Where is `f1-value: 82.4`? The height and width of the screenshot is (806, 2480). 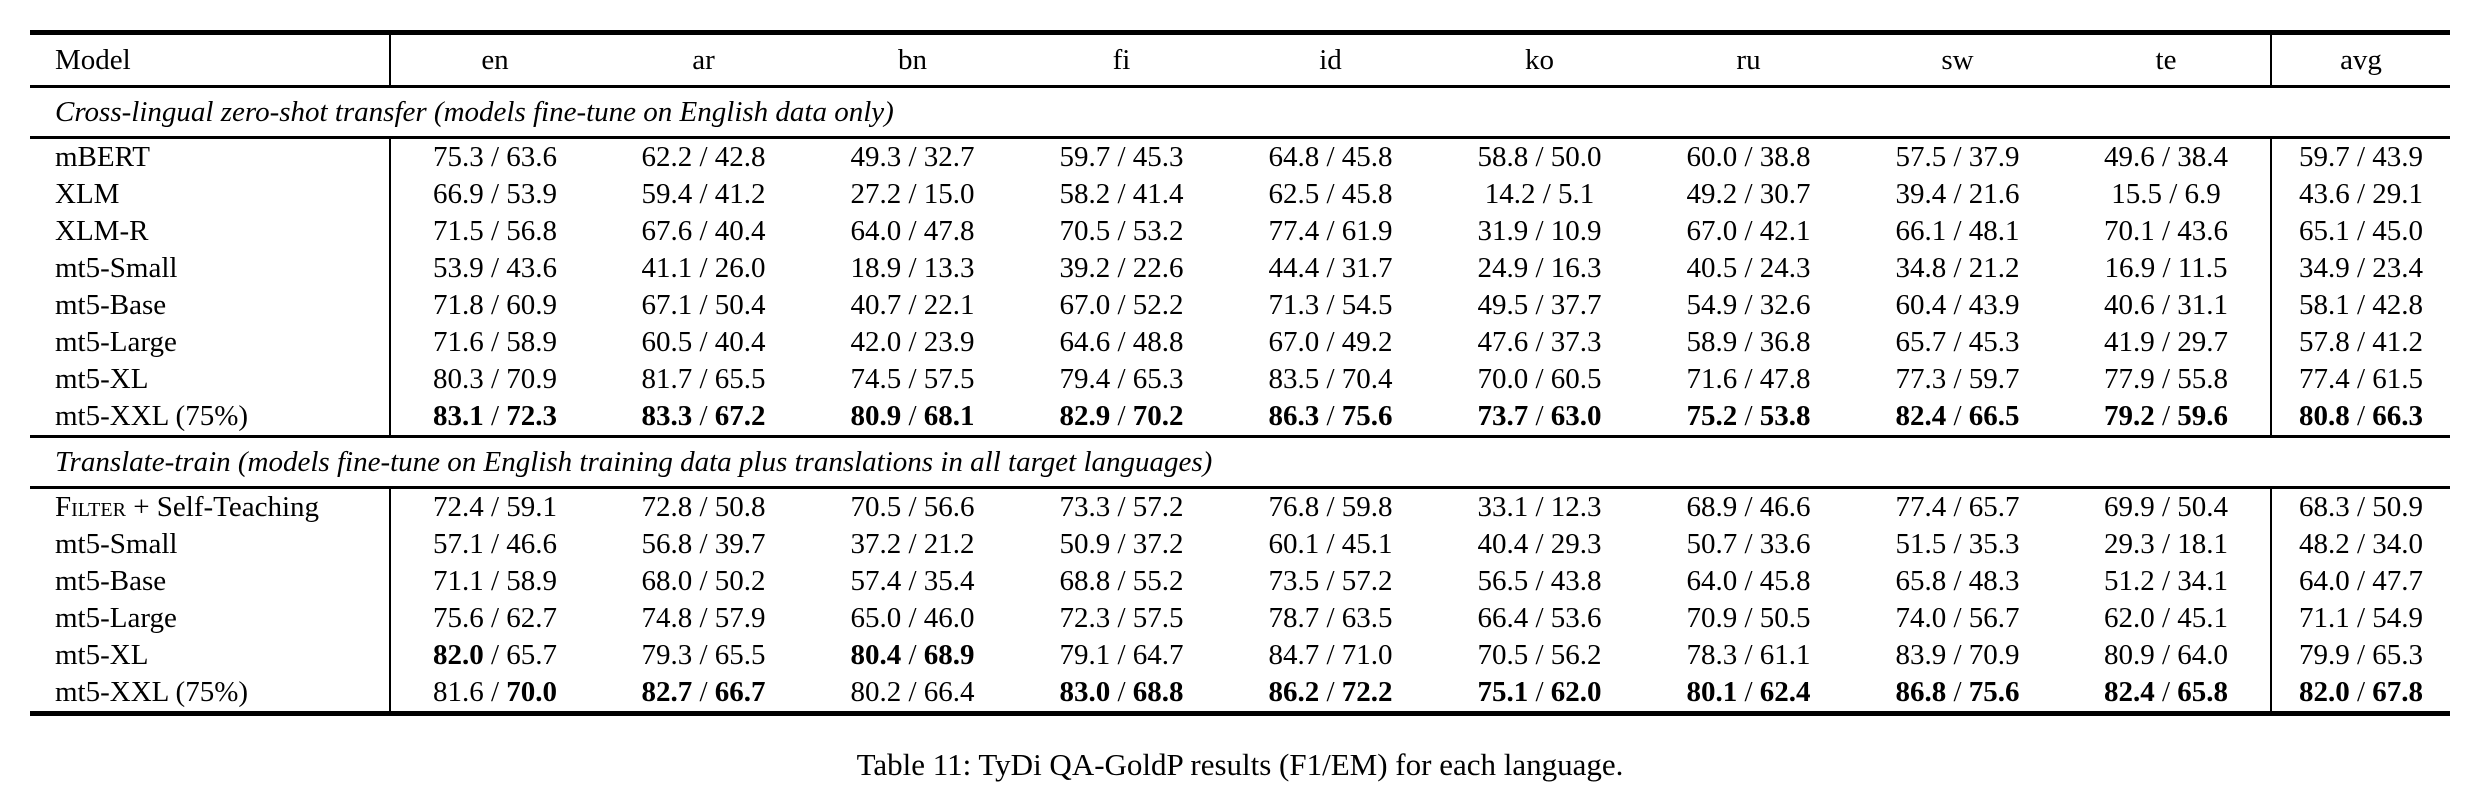 f1-value: 82.4 is located at coordinates (1921, 416).